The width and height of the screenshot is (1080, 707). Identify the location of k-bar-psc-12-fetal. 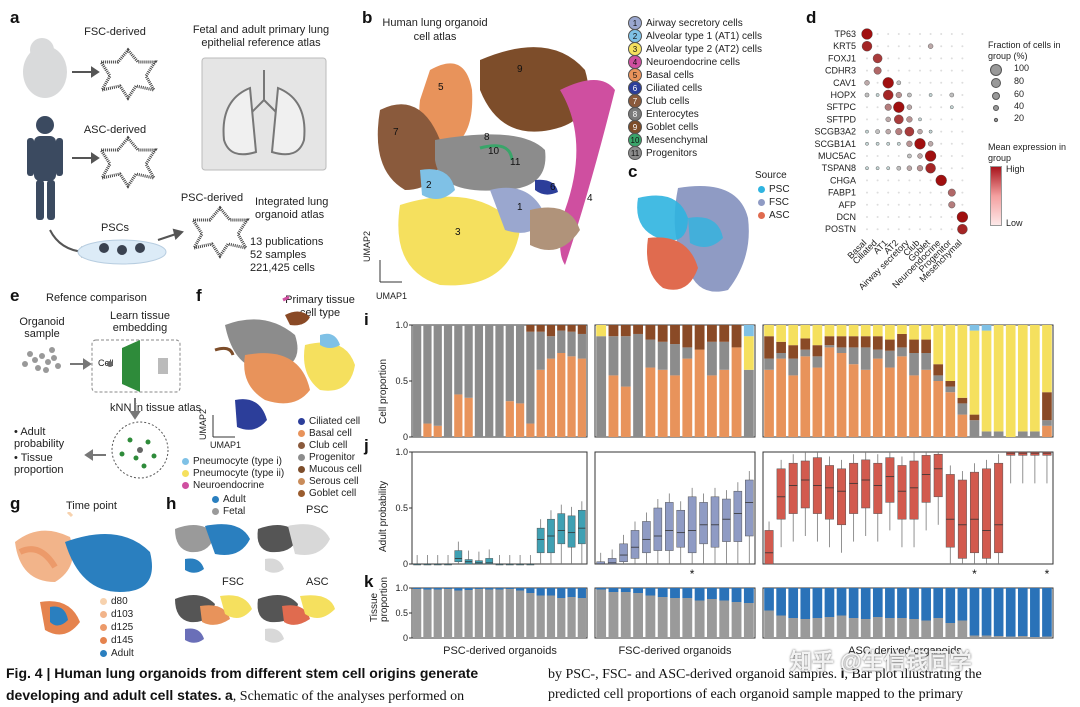
(540, 616).